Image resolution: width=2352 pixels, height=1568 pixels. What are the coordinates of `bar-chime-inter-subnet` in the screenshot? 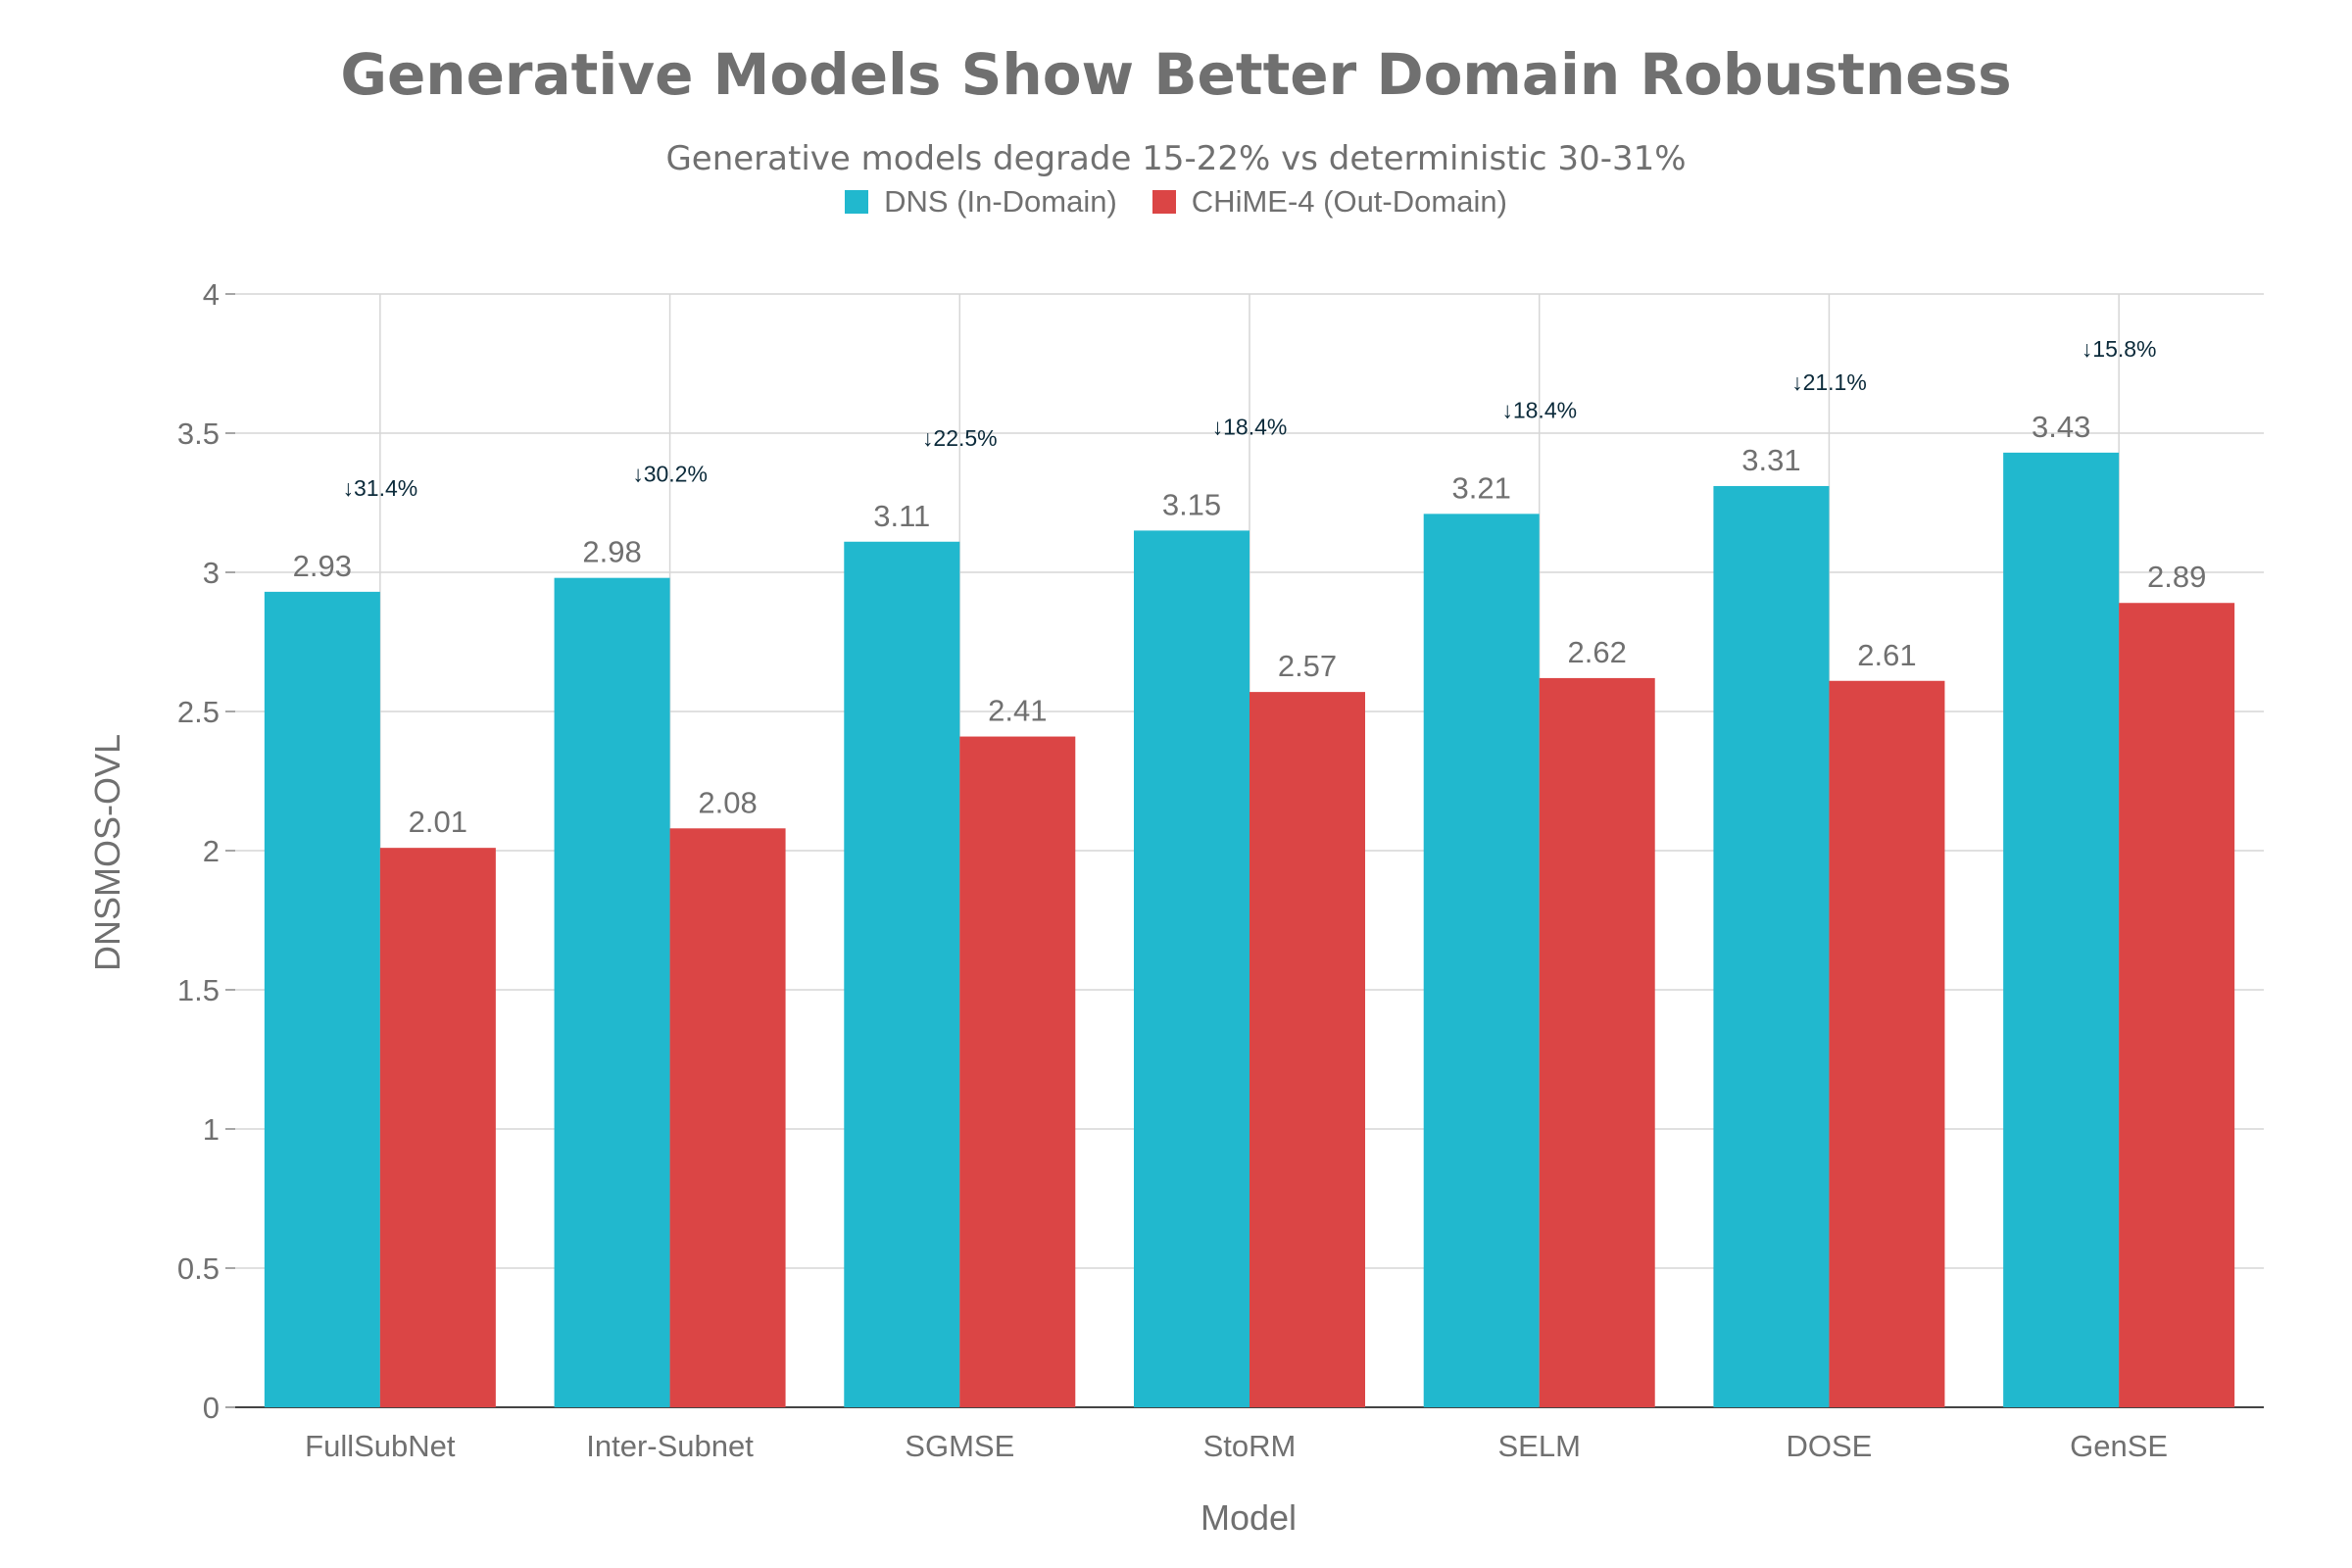 It's located at (727, 1117).